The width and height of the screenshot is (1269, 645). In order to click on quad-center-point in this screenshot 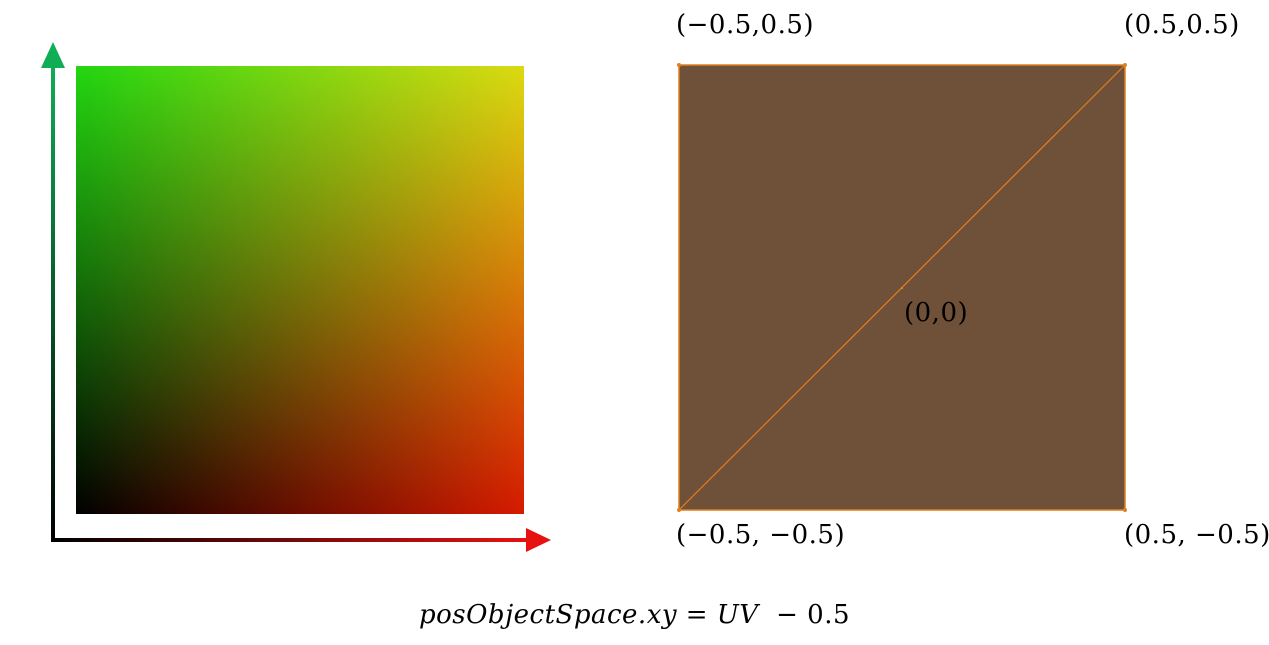, I will do `click(902, 288)`.